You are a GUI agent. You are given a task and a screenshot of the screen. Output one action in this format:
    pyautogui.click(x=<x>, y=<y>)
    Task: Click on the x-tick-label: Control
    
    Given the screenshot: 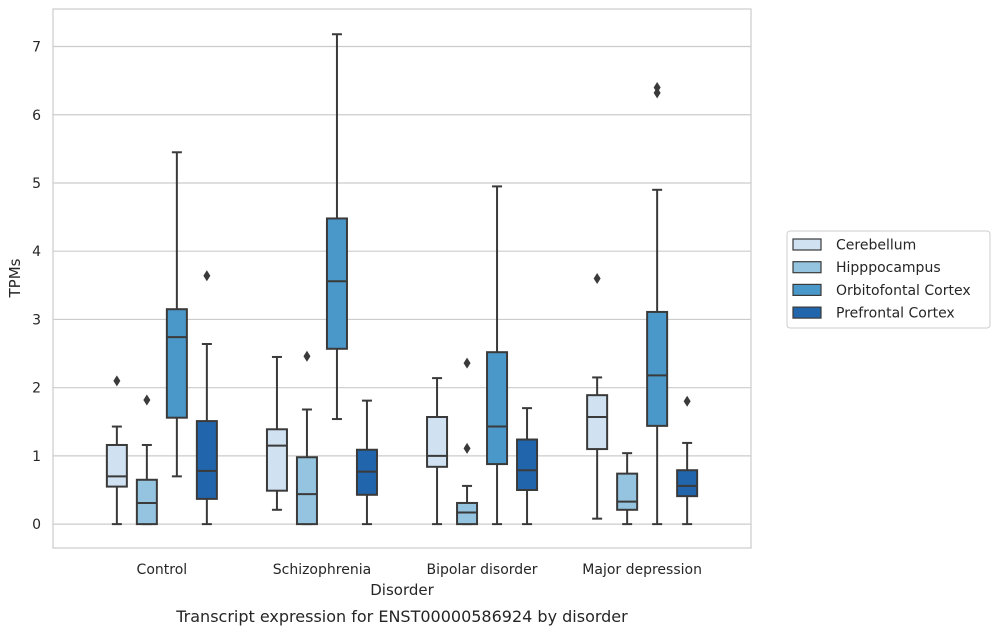 What is the action you would take?
    pyautogui.click(x=162, y=570)
    